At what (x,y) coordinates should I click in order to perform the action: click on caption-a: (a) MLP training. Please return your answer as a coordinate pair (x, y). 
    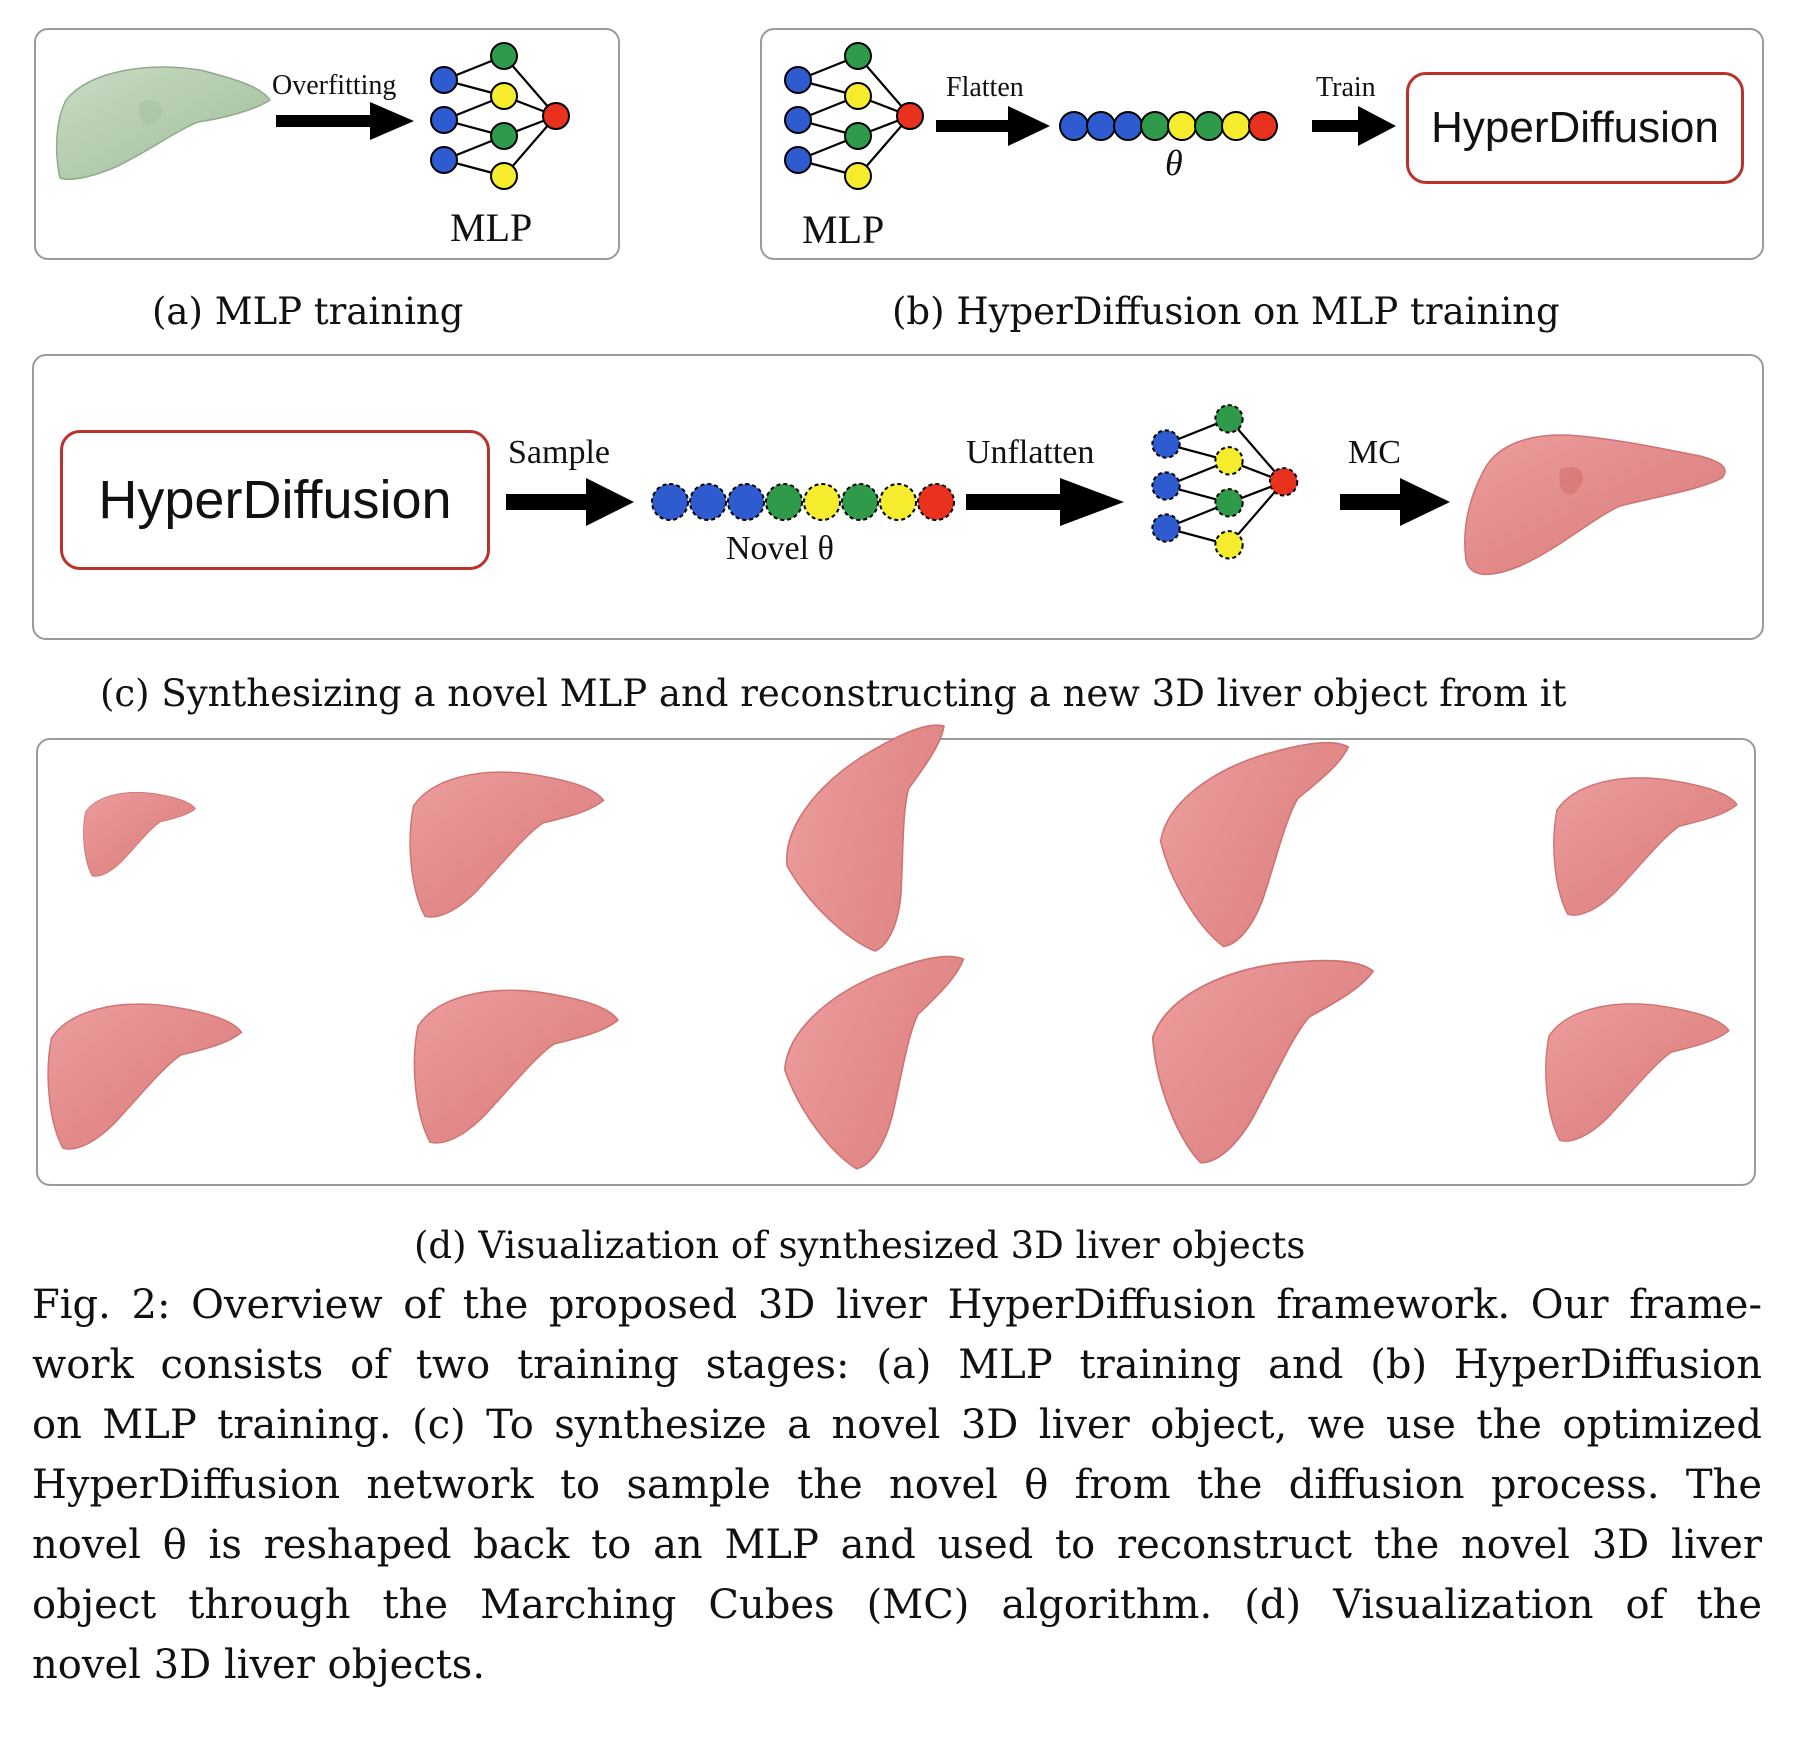
    Looking at the image, I should click on (308, 311).